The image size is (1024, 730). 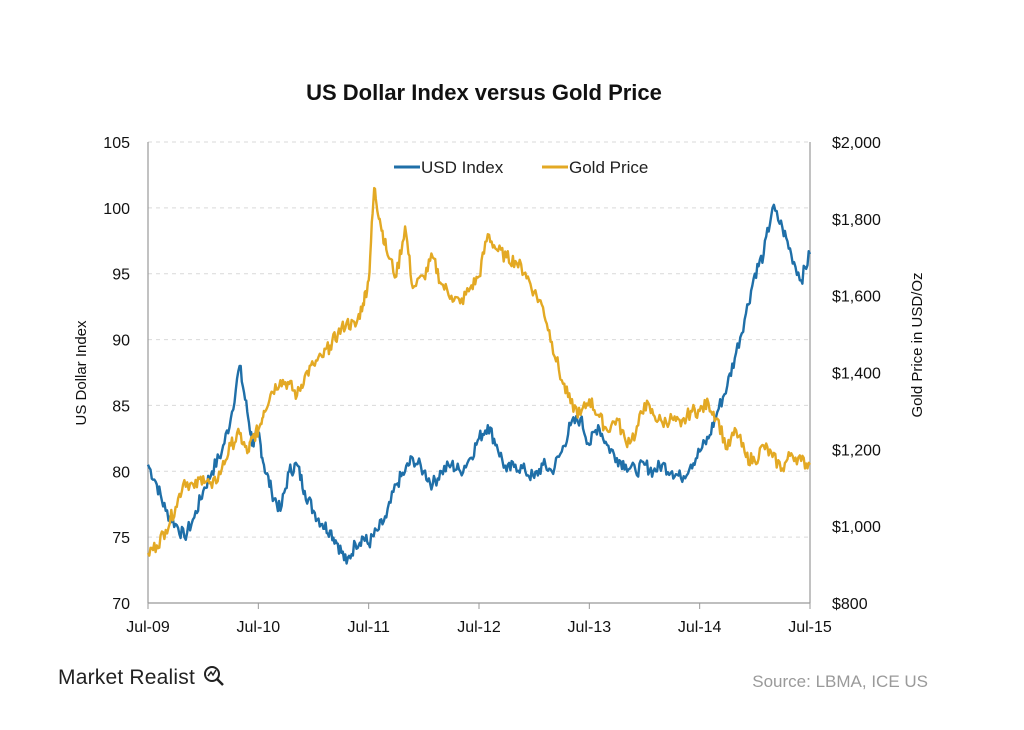 I want to click on y-right-tick-label: $800, so click(x=850, y=604).